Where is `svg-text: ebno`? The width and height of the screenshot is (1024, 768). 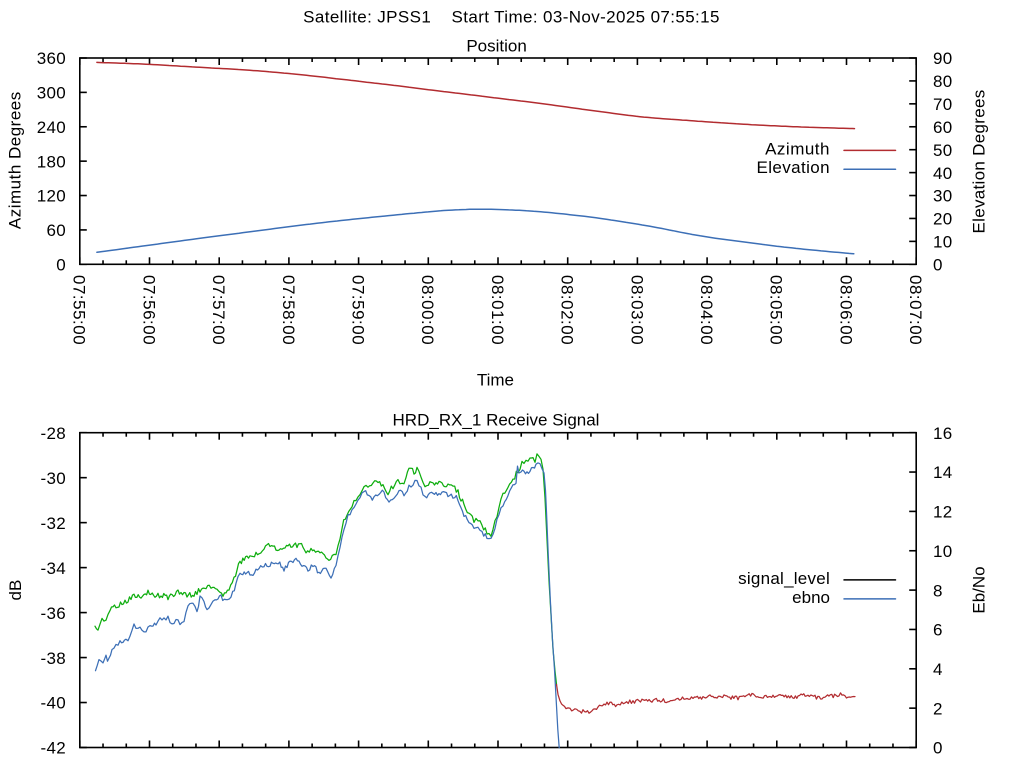 svg-text: ebno is located at coordinates (811, 597).